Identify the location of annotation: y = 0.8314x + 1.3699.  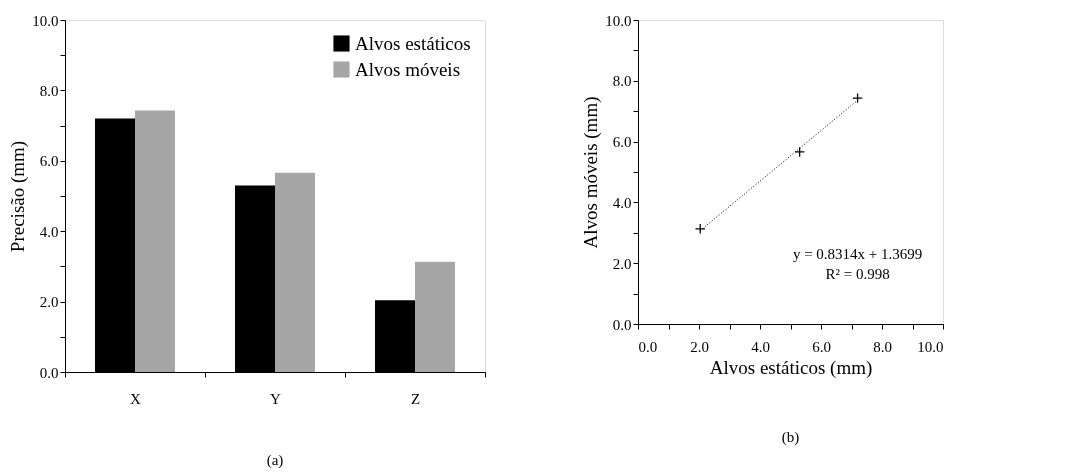
(857, 254).